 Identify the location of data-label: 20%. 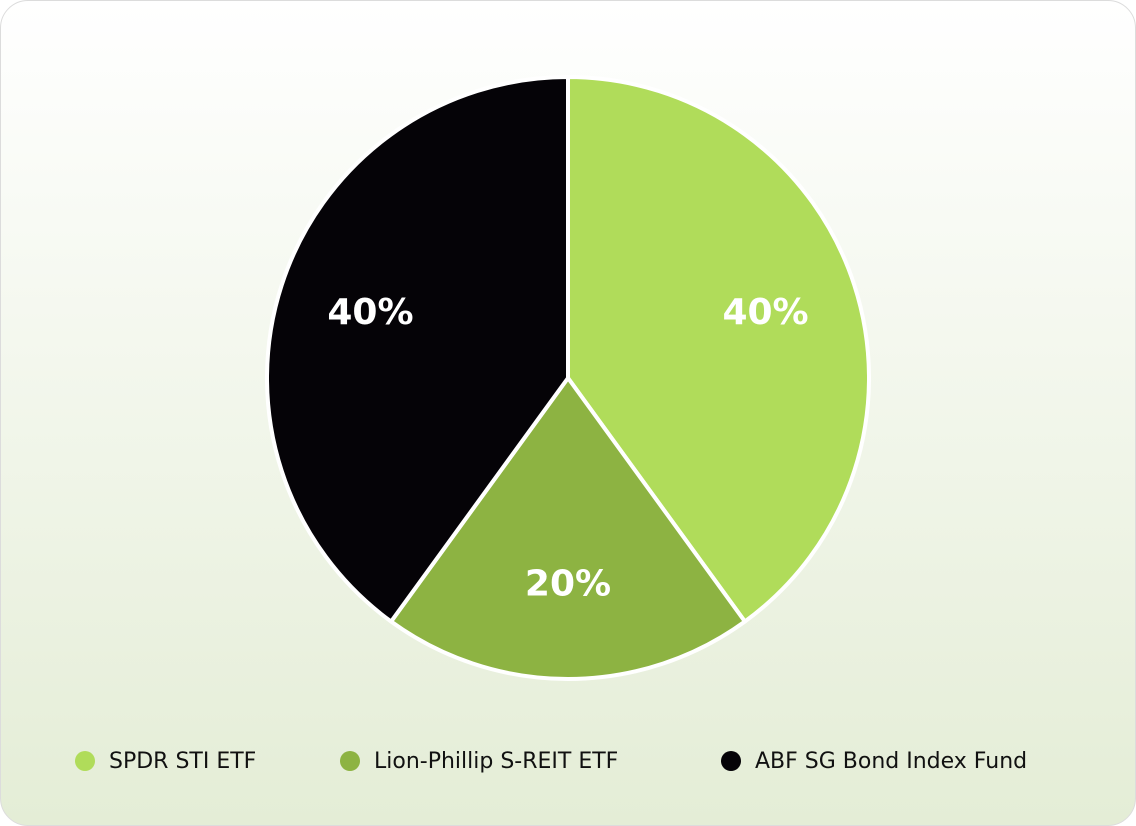
(568, 584).